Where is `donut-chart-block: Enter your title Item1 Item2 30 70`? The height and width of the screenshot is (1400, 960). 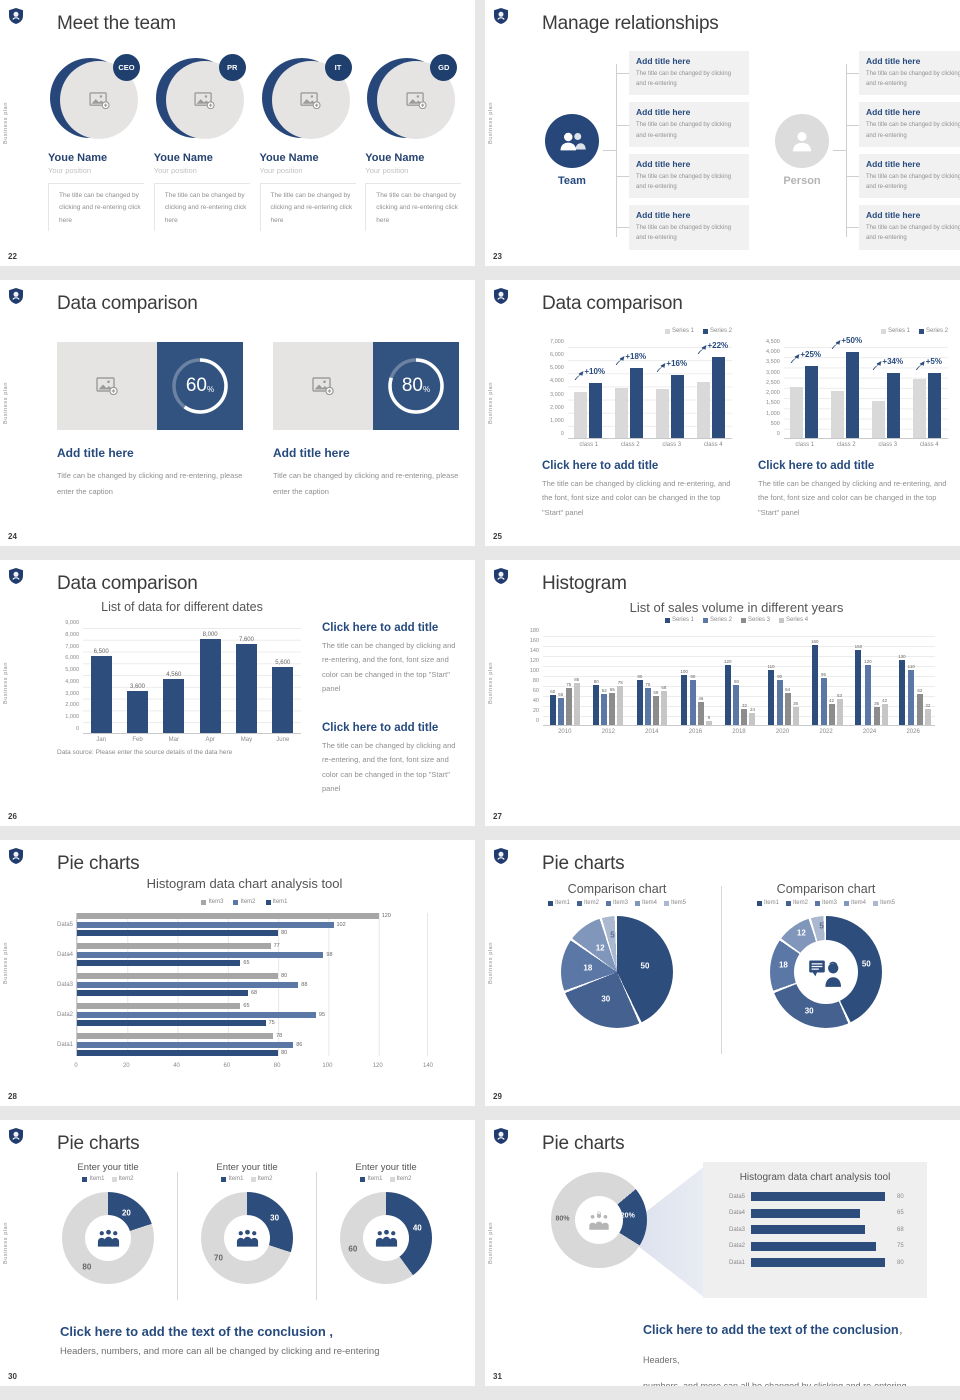
donut-chart-block: Enter your title Item1 Item2 30 70 is located at coordinates (247, 1223).